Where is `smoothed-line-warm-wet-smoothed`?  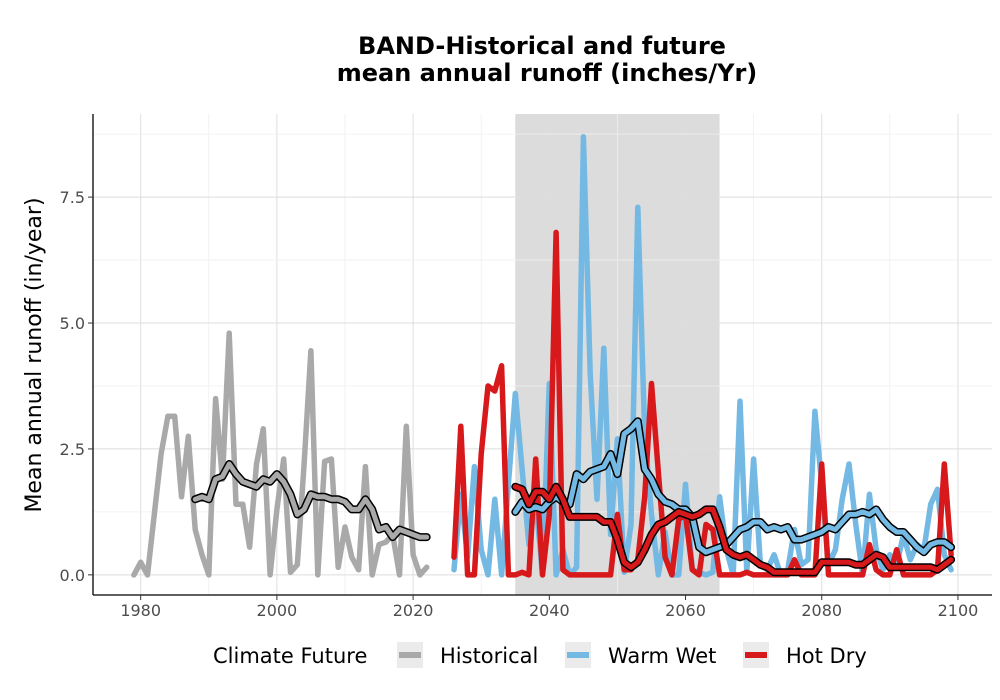 smoothed-line-warm-wet-smoothed is located at coordinates (733, 486).